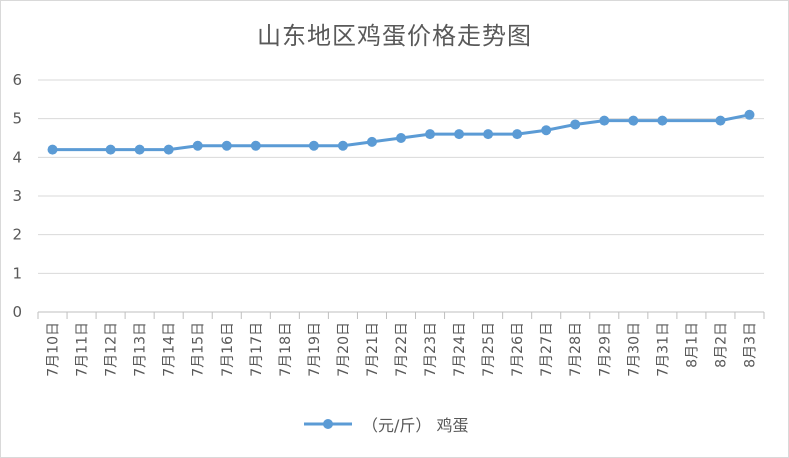  I want to click on x-tick-label: 7月26日, so click(518, 349).